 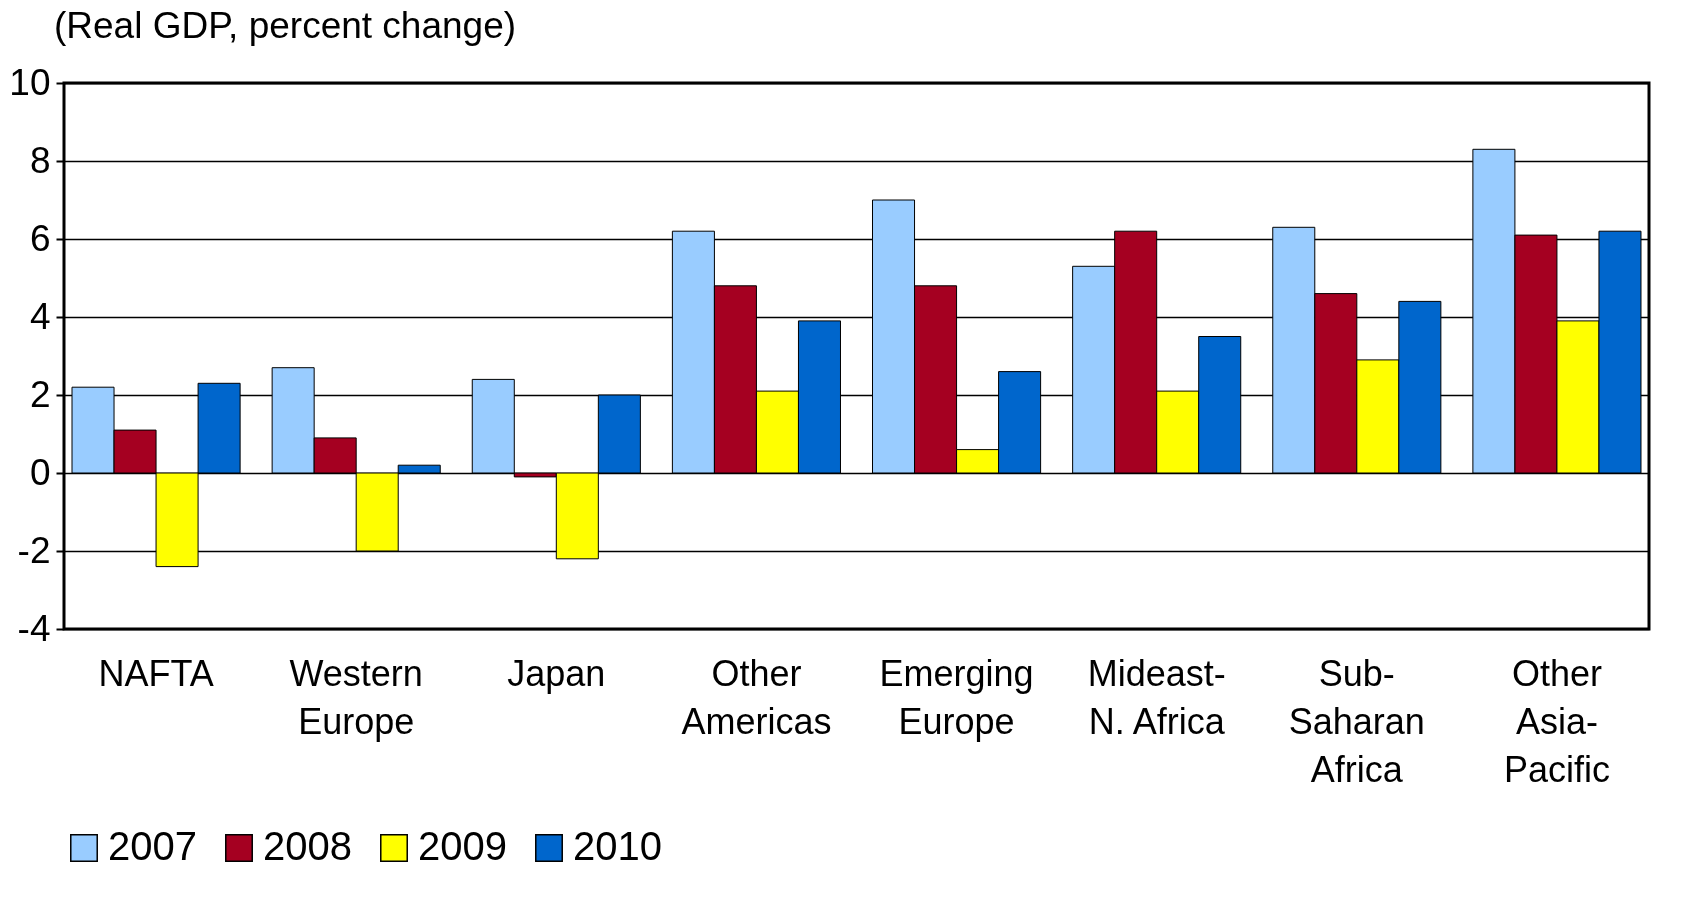 I want to click on x-tick-label: Sub- Saharan Africa, so click(x=1356, y=721).